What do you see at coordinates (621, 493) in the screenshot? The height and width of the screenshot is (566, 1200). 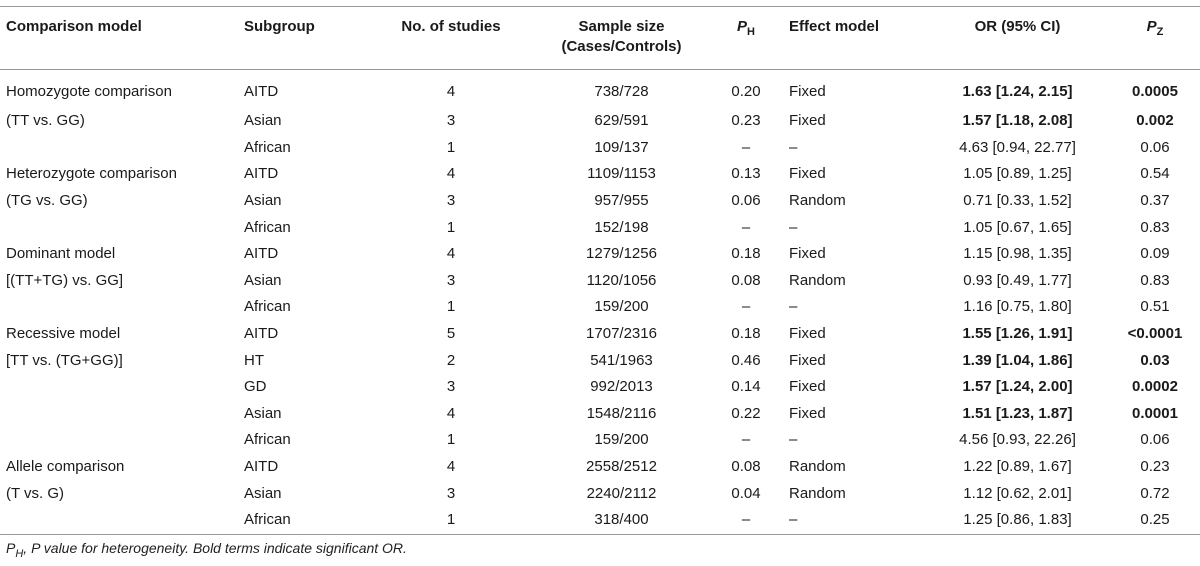 I see `cell-sample-size: 2240/2112` at bounding box center [621, 493].